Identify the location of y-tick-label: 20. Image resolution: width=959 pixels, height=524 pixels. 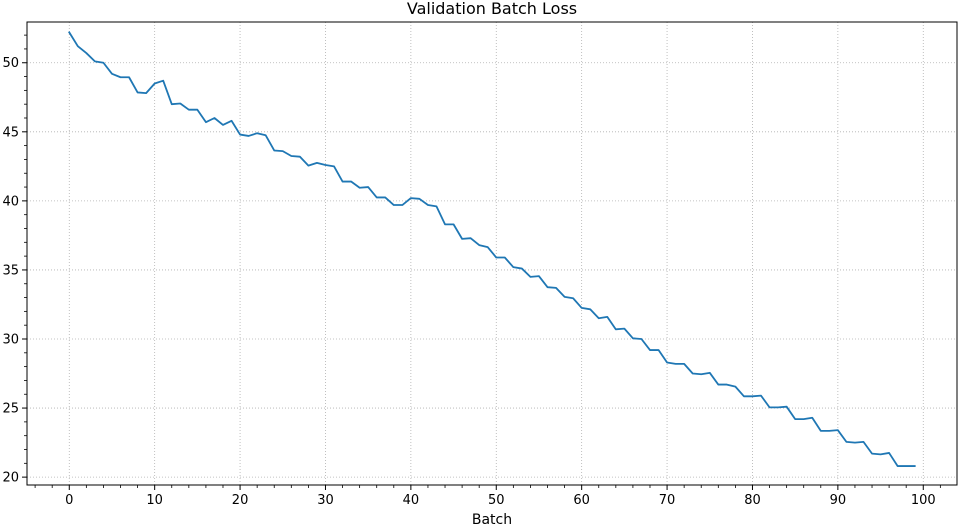
(10, 478).